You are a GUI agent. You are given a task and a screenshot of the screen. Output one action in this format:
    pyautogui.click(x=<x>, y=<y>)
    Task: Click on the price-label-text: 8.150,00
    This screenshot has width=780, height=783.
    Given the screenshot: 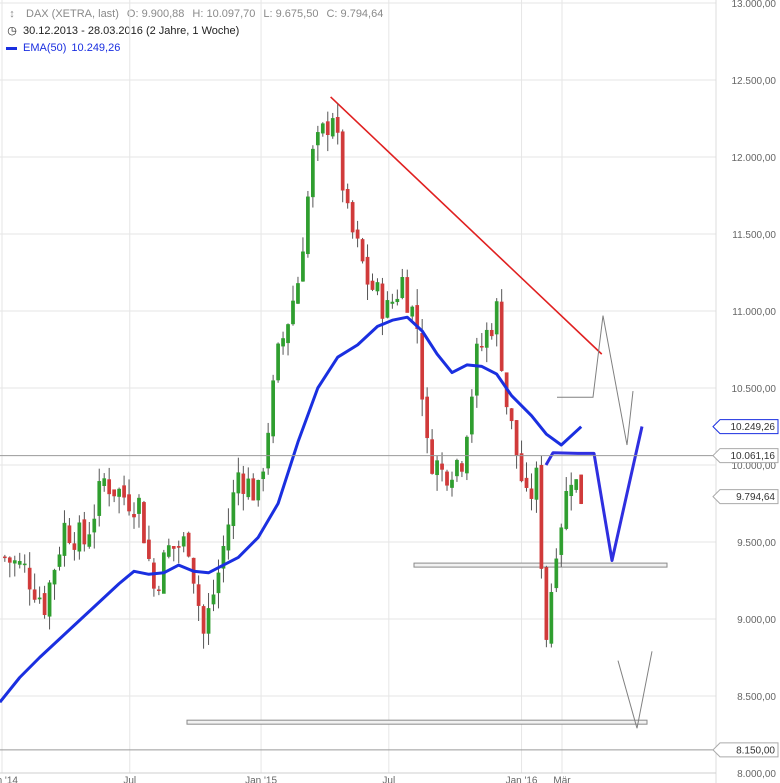 What is the action you would take?
    pyautogui.click(x=755, y=750)
    